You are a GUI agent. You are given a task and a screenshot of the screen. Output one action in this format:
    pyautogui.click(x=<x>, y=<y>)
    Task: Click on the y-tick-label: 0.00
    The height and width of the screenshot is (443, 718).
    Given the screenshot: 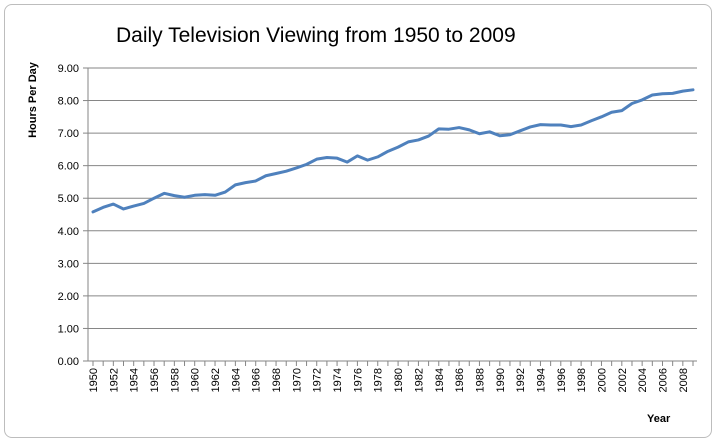 What is the action you would take?
    pyautogui.click(x=68, y=362)
    